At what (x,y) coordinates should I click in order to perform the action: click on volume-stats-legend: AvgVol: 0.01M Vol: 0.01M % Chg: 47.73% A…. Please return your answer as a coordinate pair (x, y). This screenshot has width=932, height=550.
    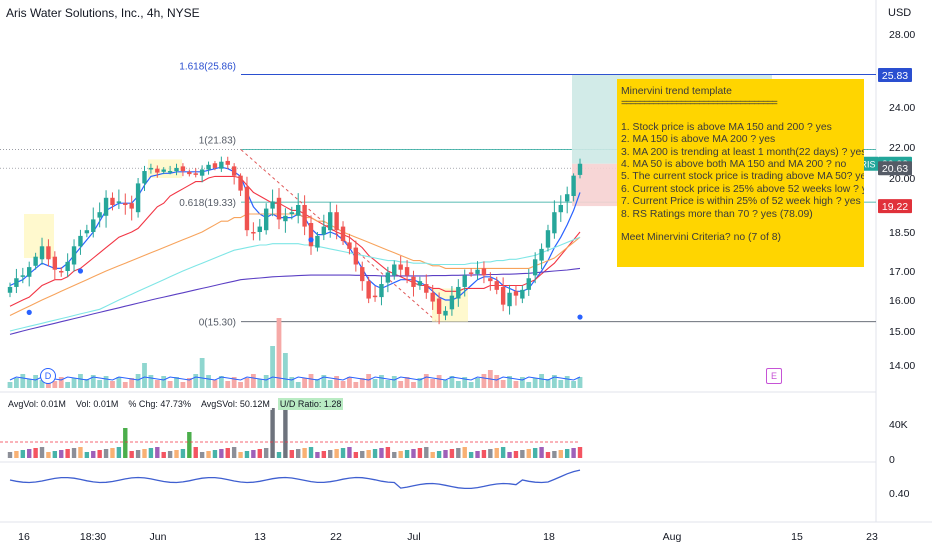
    Looking at the image, I should click on (175, 404).